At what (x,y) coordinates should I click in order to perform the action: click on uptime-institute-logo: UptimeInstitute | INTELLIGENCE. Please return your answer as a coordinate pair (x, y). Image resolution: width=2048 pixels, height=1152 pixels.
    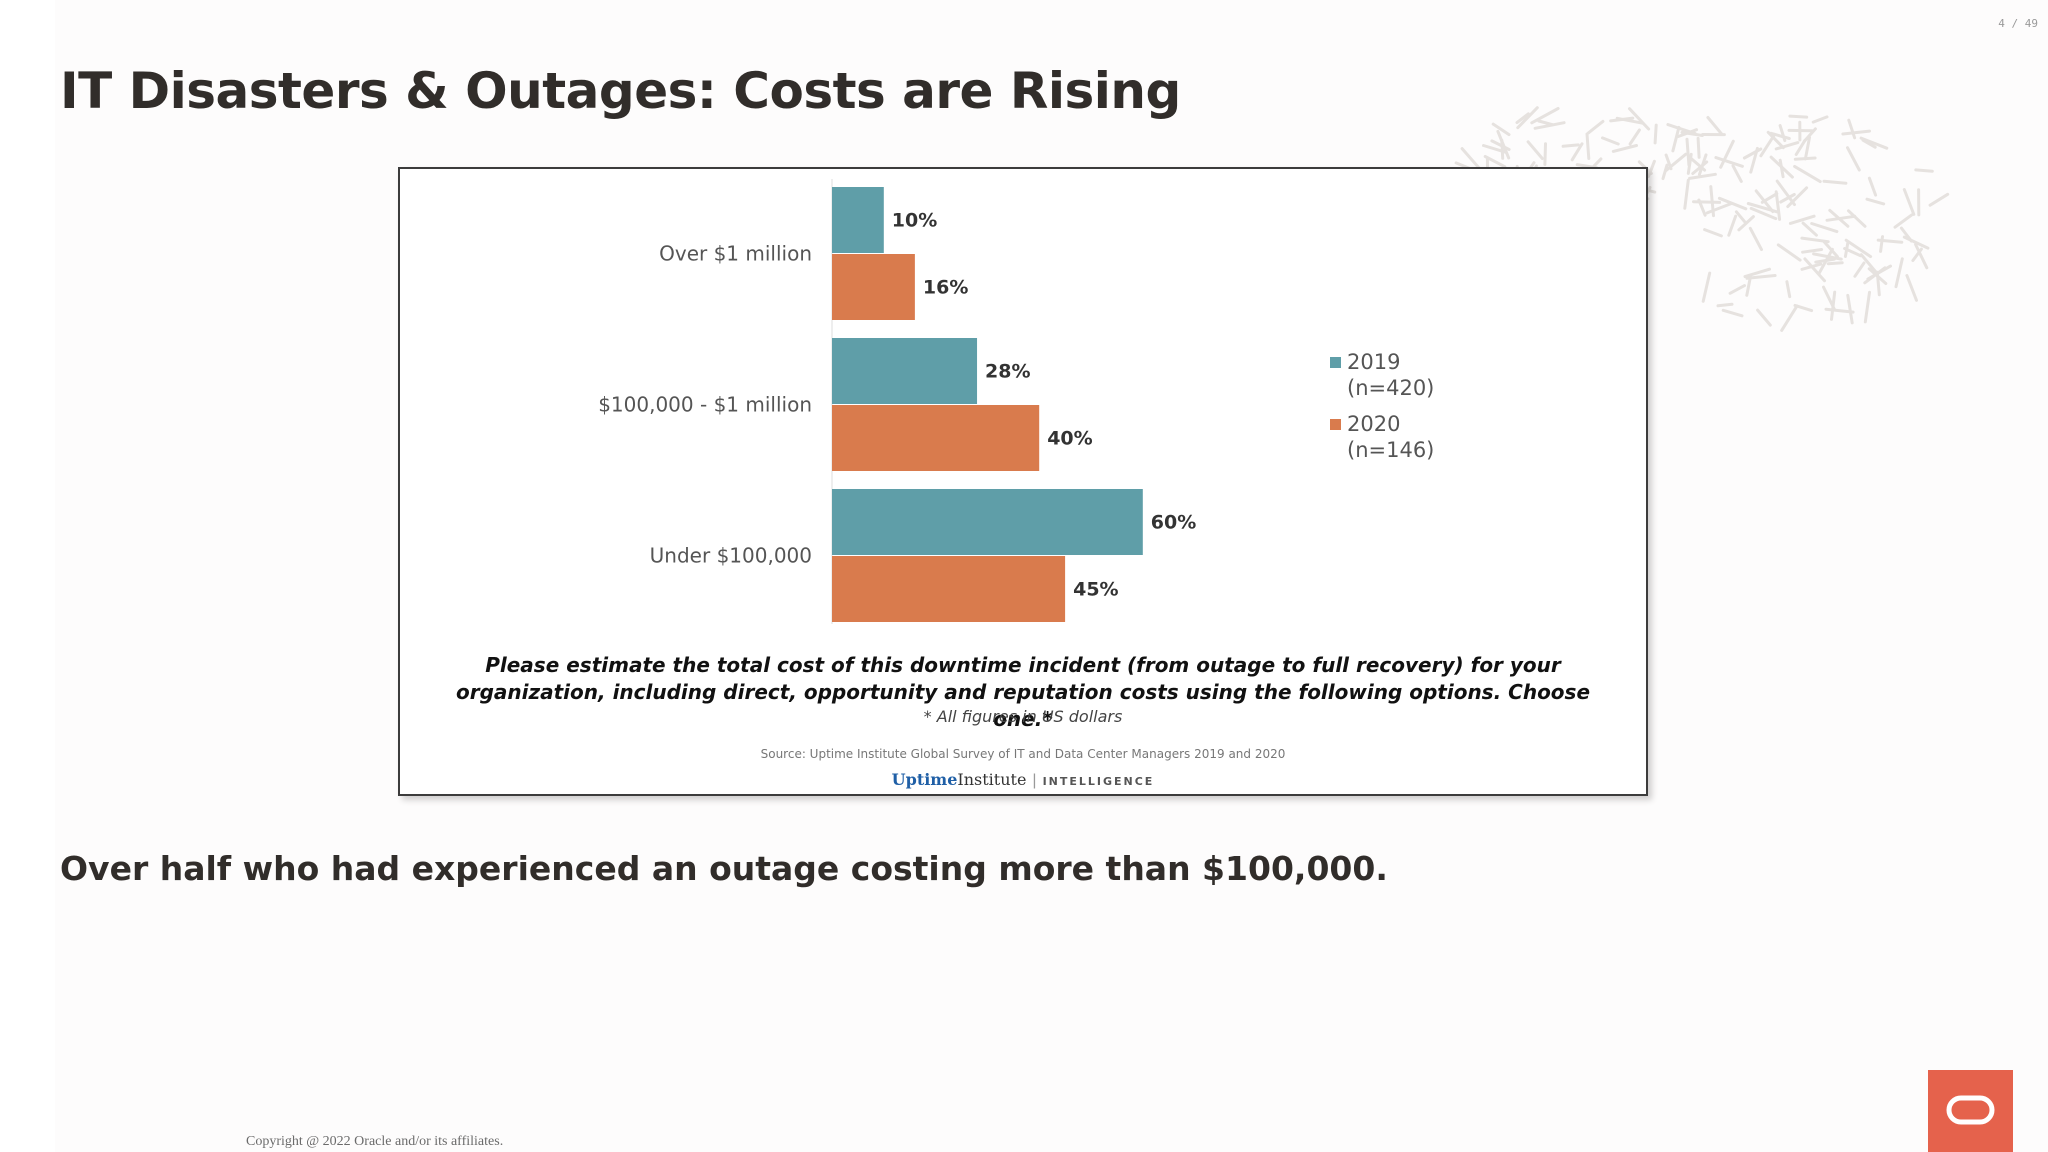
    Looking at the image, I should click on (1023, 780).